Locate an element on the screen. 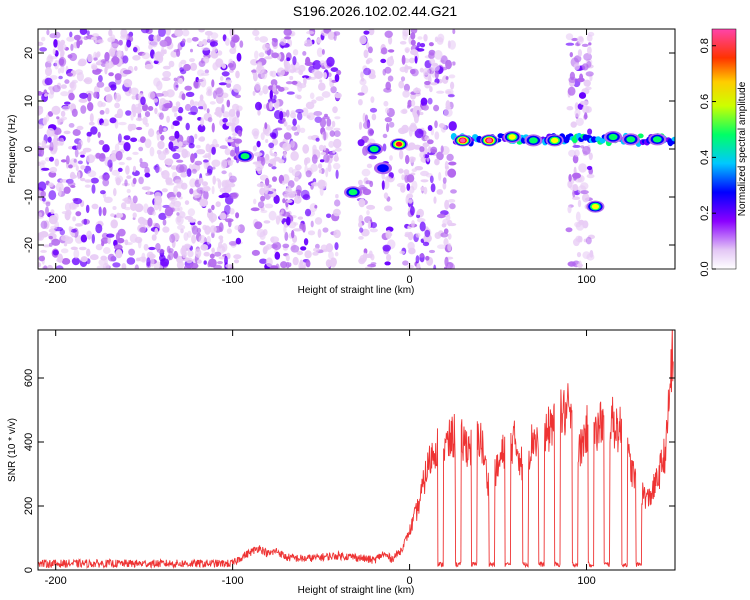 This screenshot has height=600, width=750. colorbar-gradient is located at coordinates (724, 149).